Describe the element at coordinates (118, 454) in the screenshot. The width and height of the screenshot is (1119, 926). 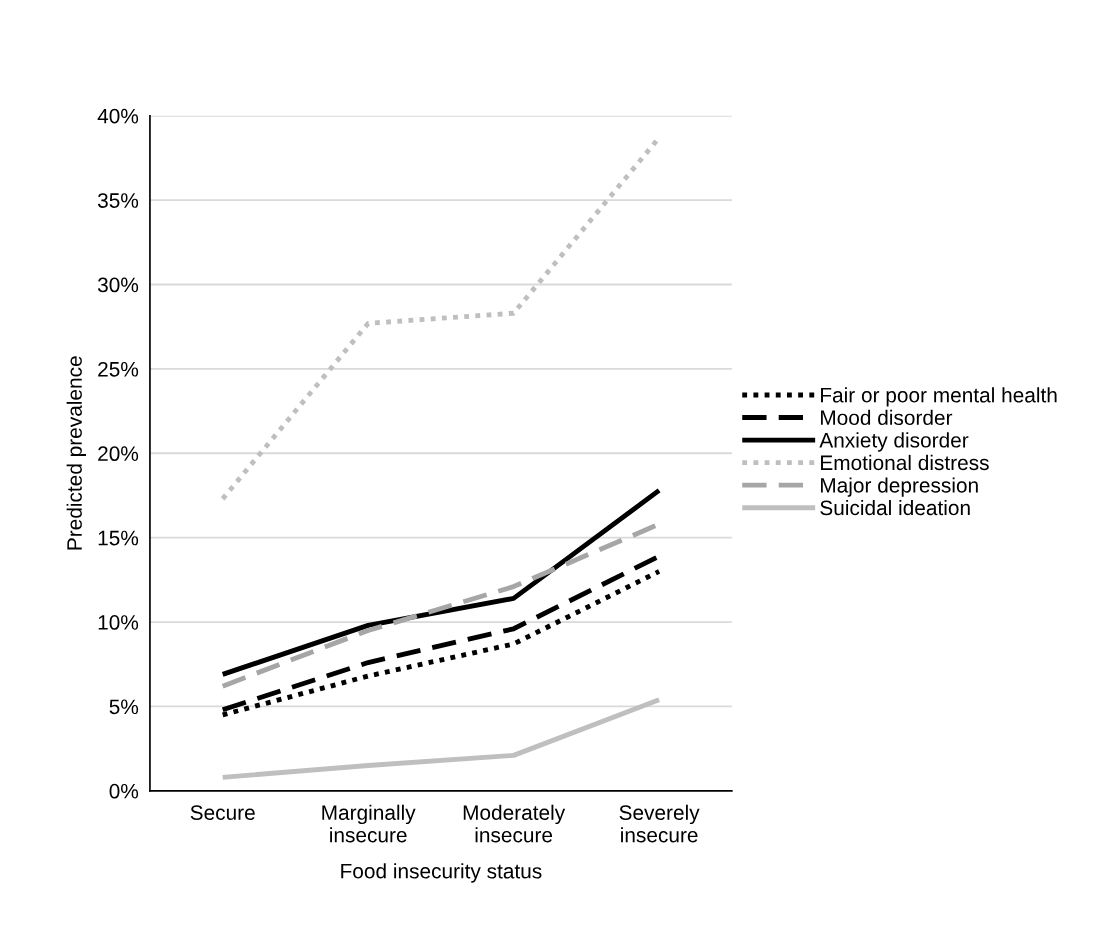
I see `y-tick-label: 20%` at that location.